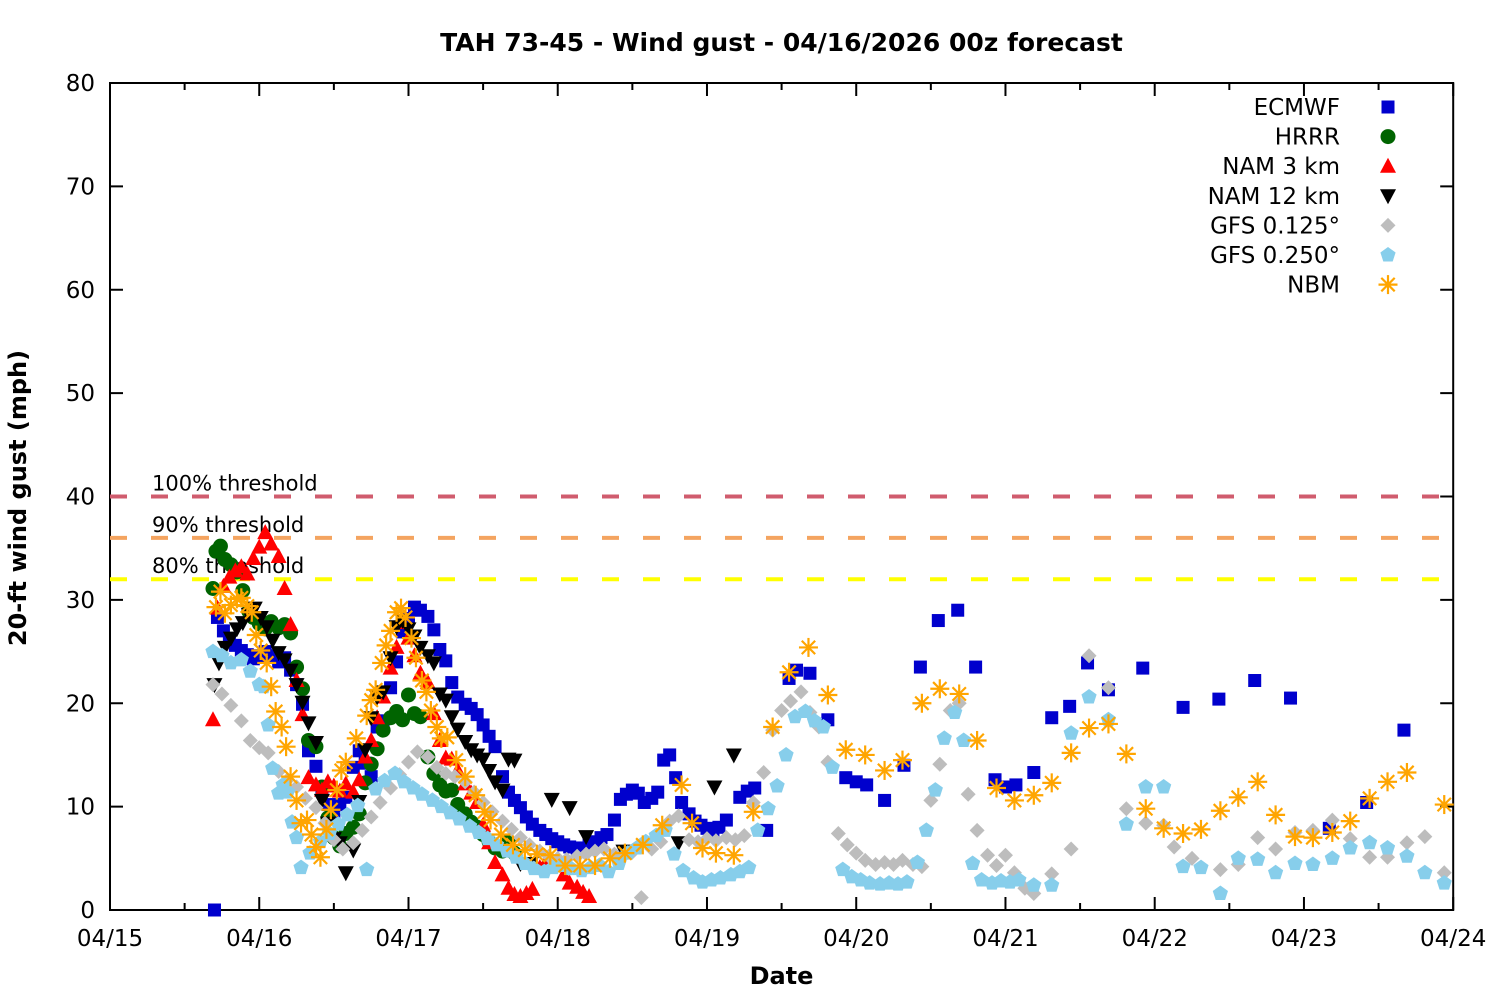 This screenshot has height=1000, width=1500. What do you see at coordinates (408, 939) in the screenshot?
I see `x-tick-label: 04/17` at bounding box center [408, 939].